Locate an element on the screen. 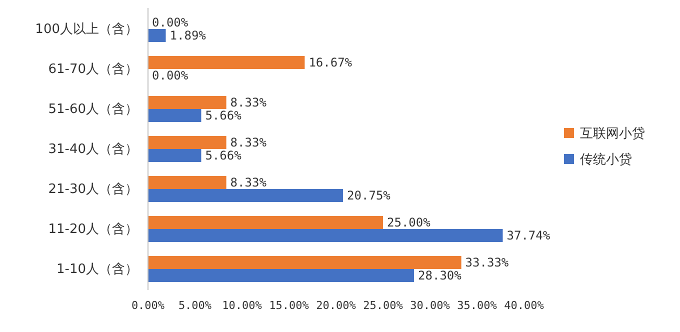  x-tick-label: 40.00% is located at coordinates (524, 305).